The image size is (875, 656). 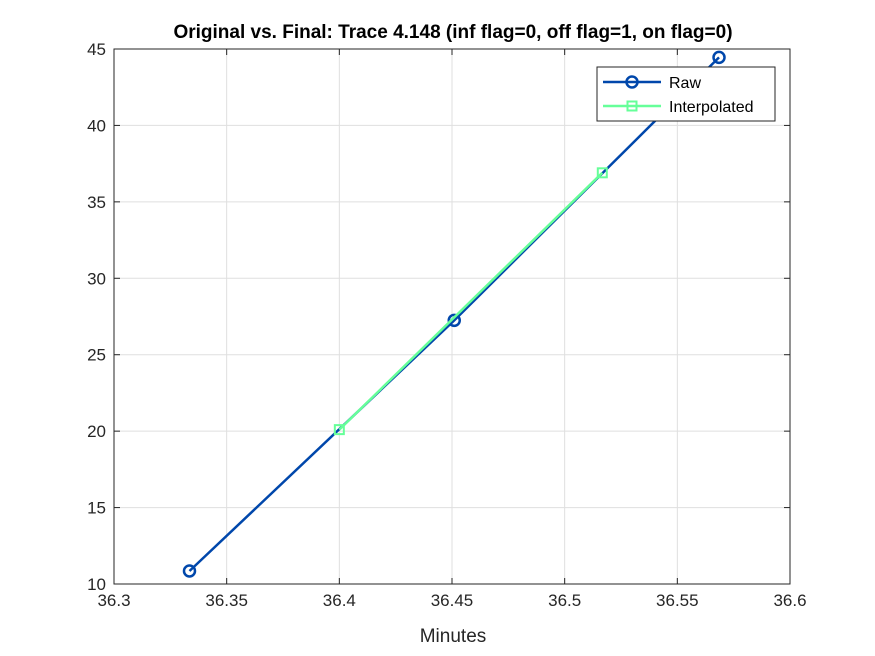 What do you see at coordinates (96, 431) in the screenshot?
I see `y-tick-label-2: 20` at bounding box center [96, 431].